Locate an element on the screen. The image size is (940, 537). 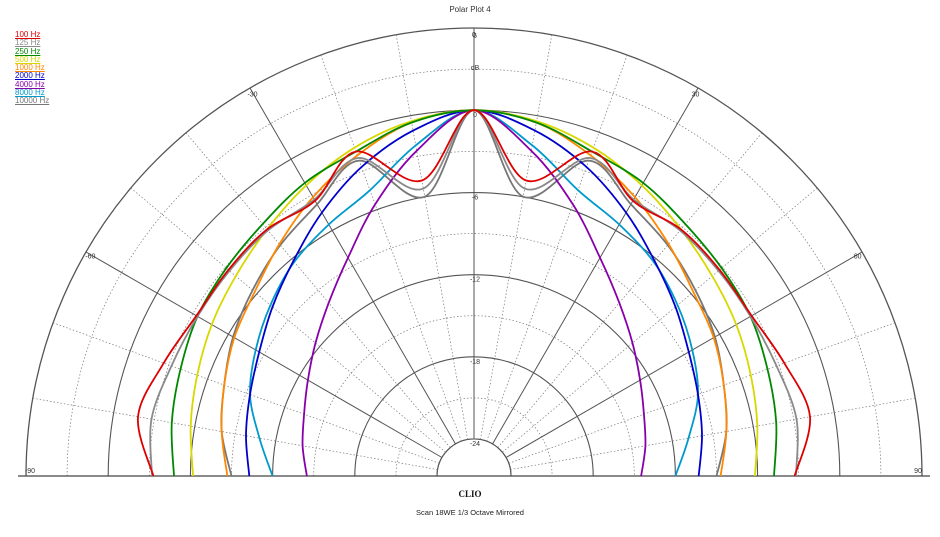
radial-tick-label: -6 is located at coordinates (475, 197).